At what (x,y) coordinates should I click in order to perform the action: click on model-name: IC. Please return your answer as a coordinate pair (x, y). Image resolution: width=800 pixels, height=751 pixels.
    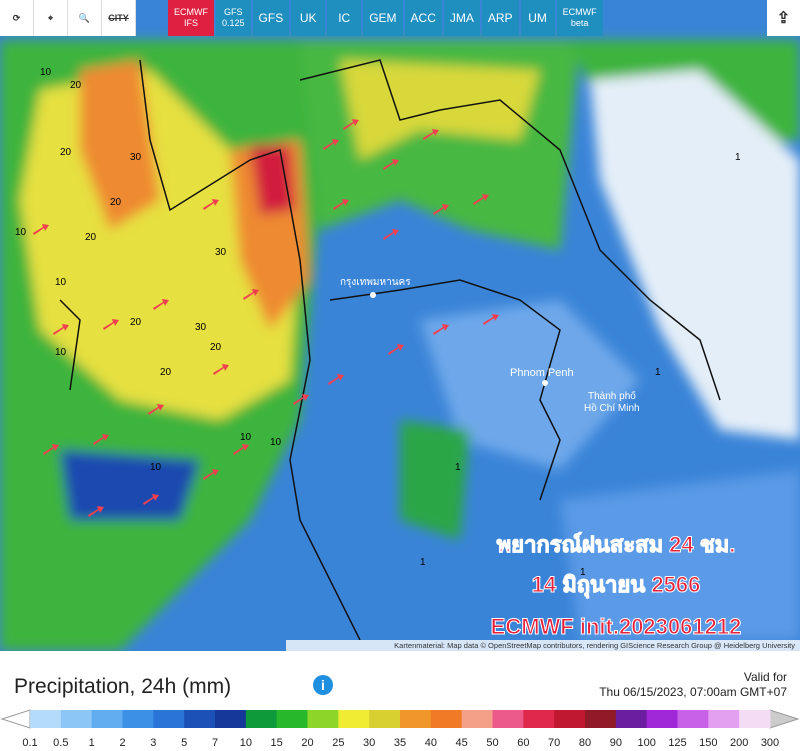
    Looking at the image, I should click on (344, 17).